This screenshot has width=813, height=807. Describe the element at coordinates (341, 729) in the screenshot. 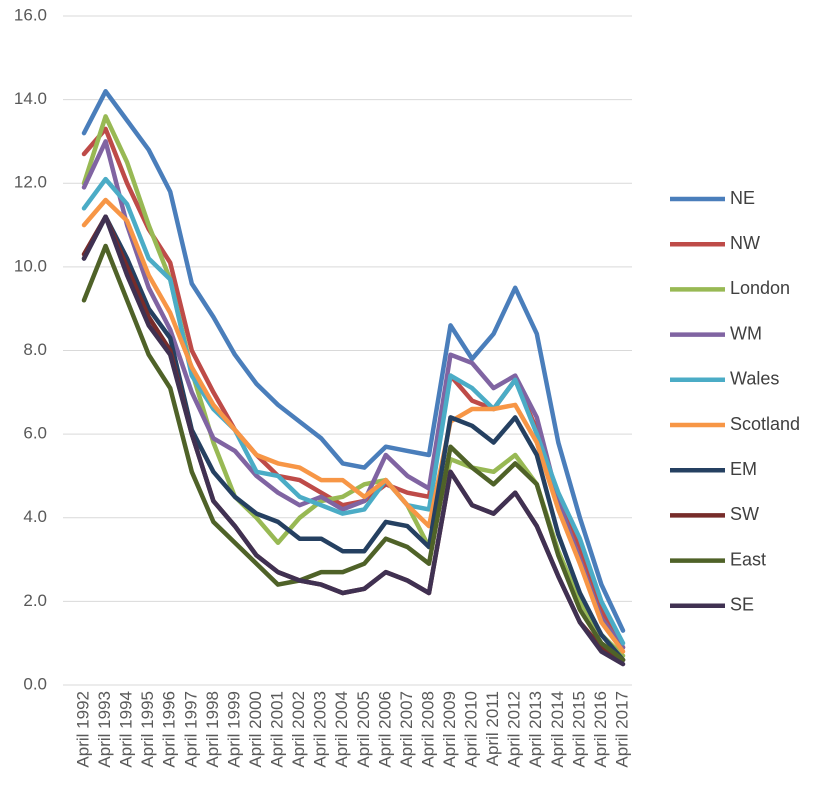

I see `x-tick-label: April 2004` at that location.